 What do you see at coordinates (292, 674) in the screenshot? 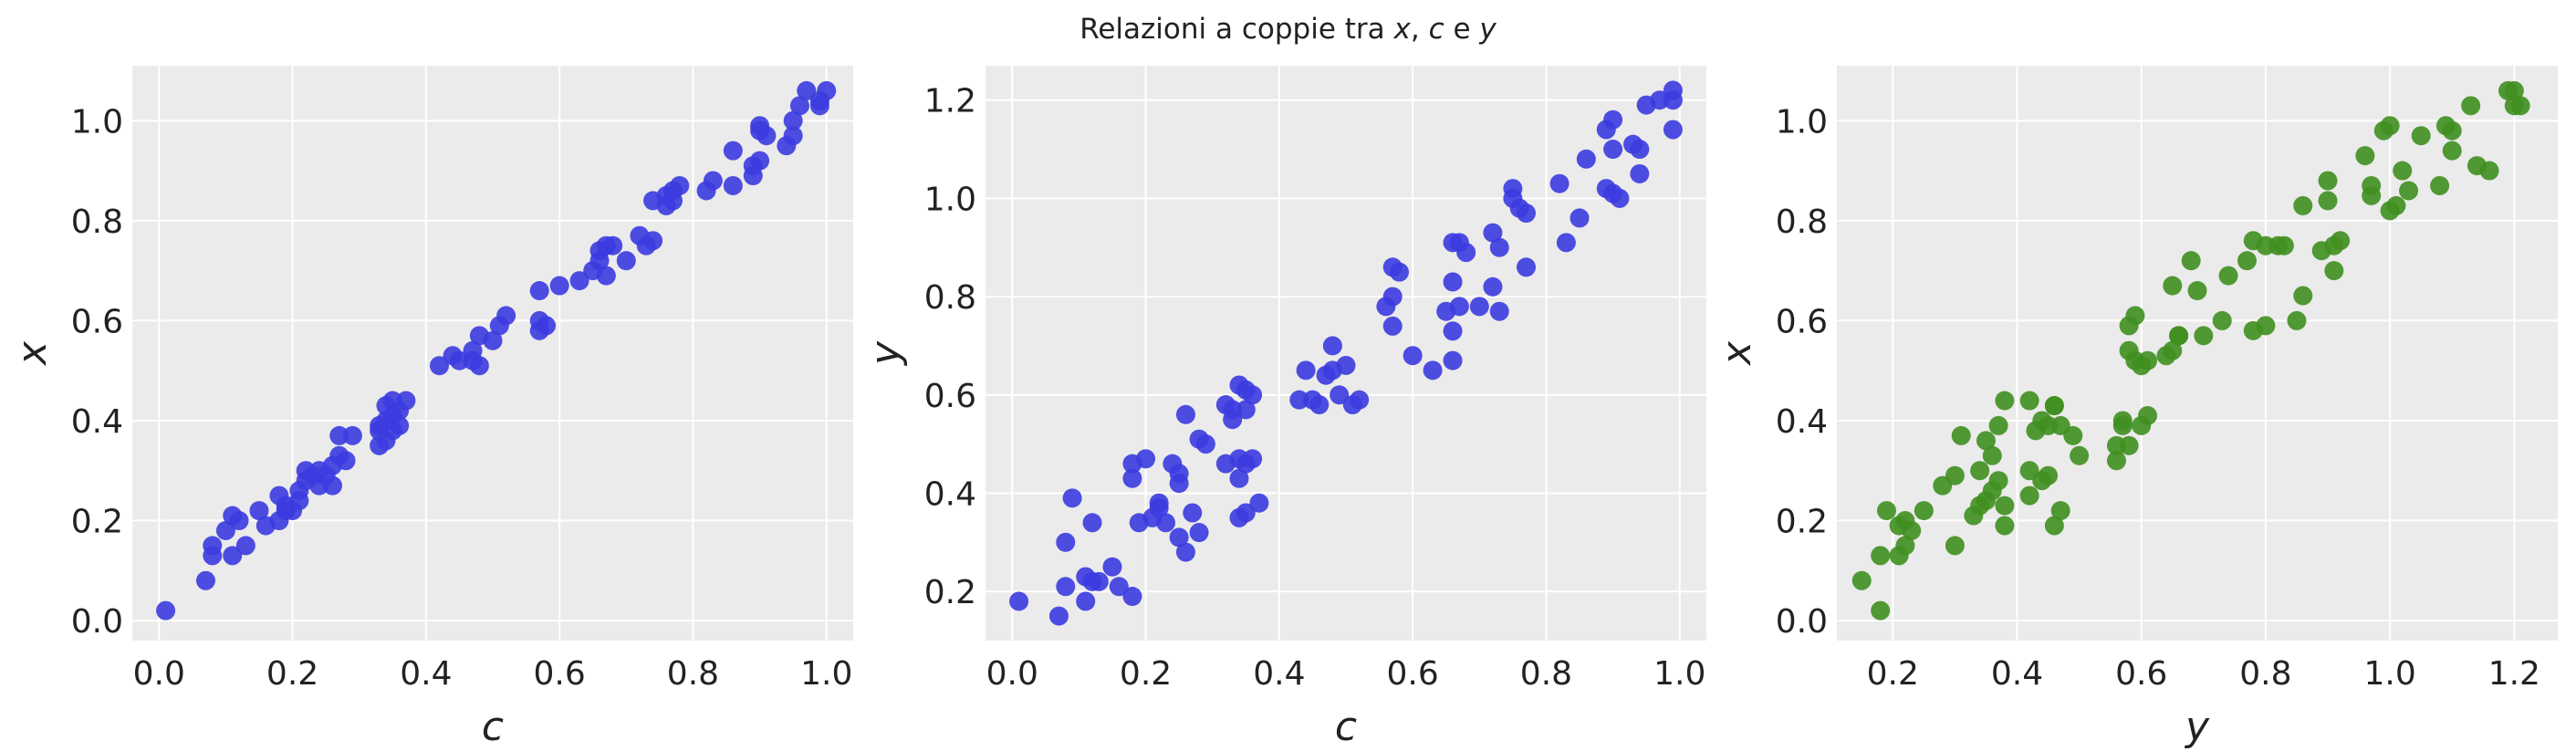
I see `x-tick-label: 0.2` at bounding box center [292, 674].